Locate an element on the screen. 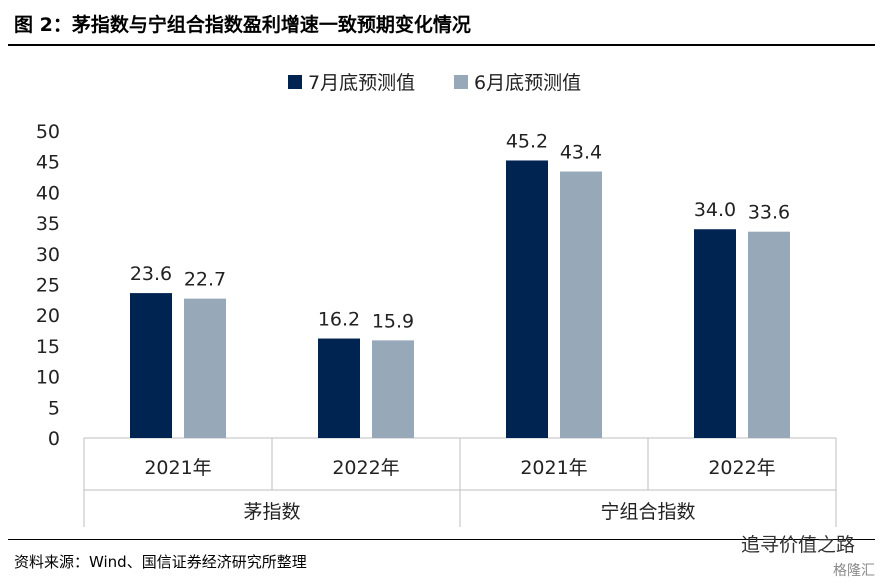 The image size is (883, 584). source-note: 资料来源：Wind、国信证券经济研究所整理 is located at coordinates (160, 562).